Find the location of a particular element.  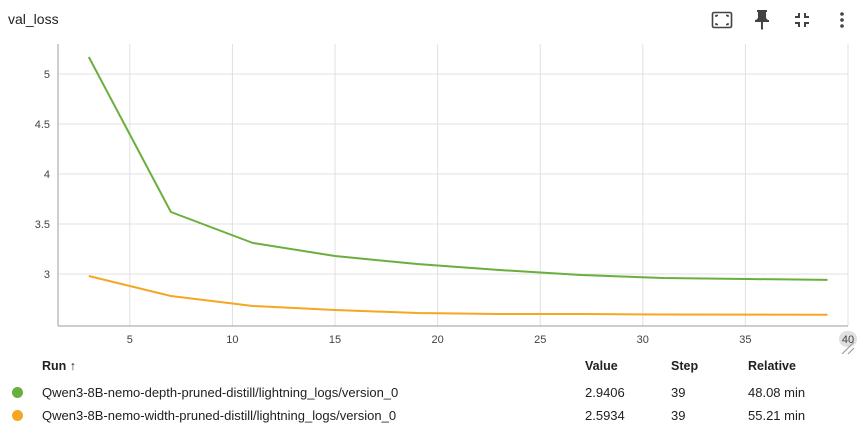

y-tick-label: 4 is located at coordinates (47, 175).